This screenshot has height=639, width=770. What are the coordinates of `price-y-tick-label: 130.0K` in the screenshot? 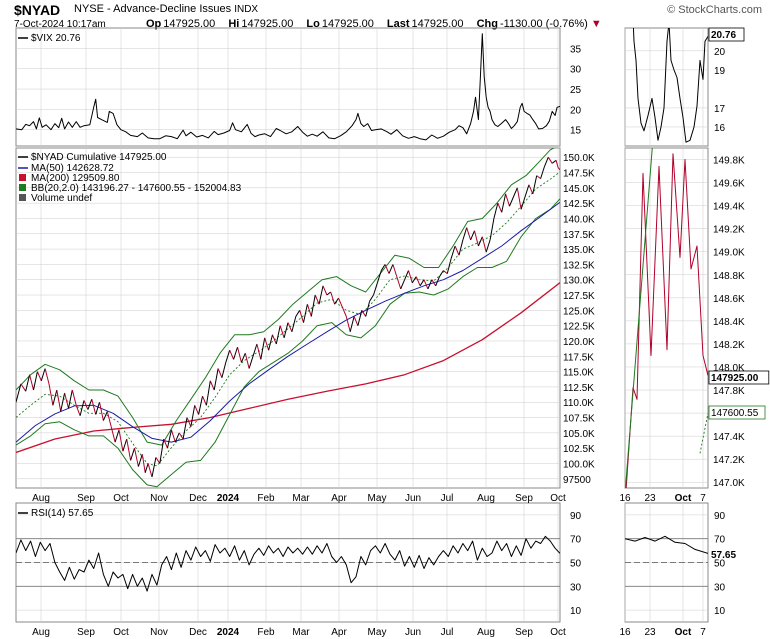 It's located at (579, 281).